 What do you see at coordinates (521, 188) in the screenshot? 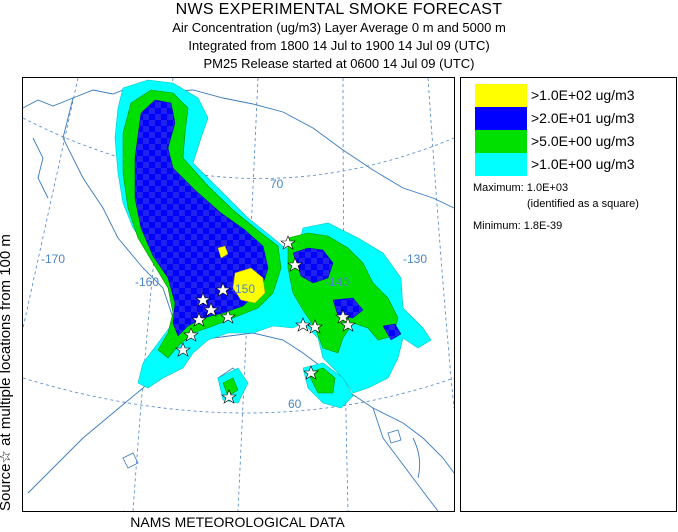
I see `legend-maximum: Maximum: 1.0E+03` at bounding box center [521, 188].